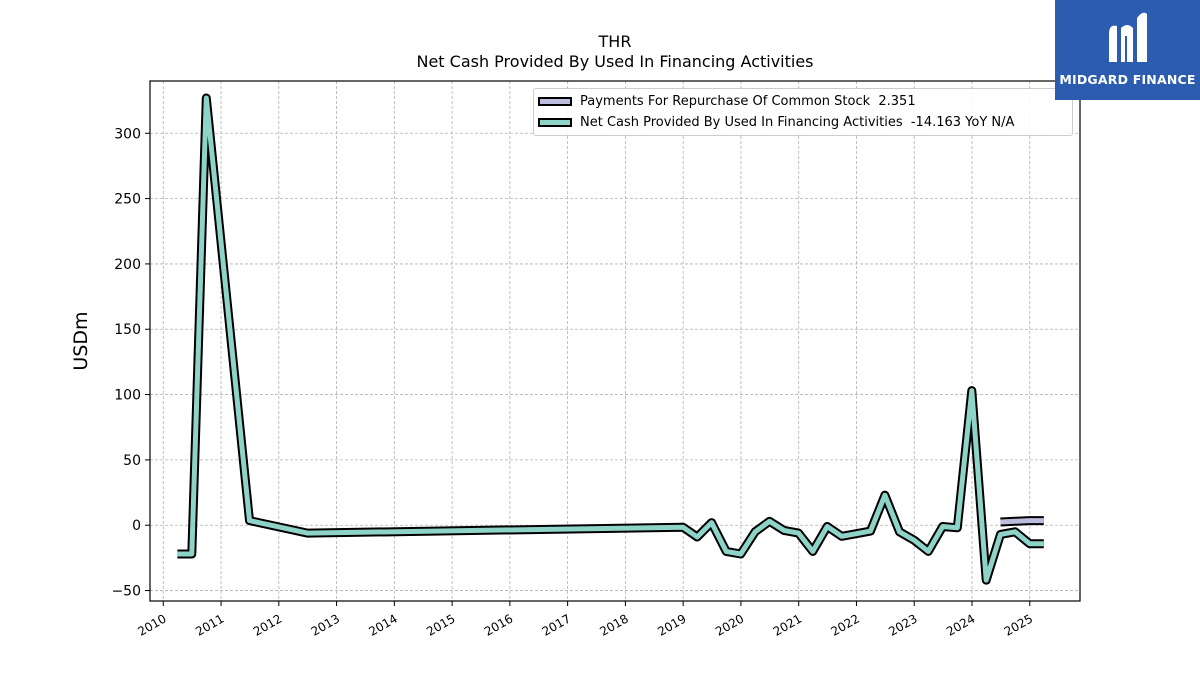  Describe the element at coordinates (209, 624) in the screenshot. I see `x-tick-label: 2011` at that location.